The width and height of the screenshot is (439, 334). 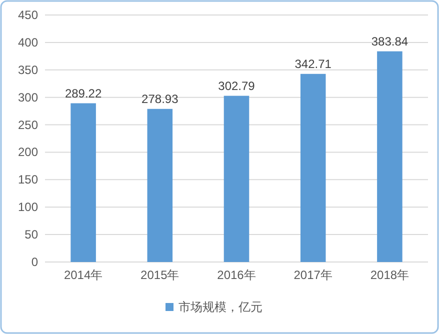 I want to click on x-tick-label: 2017年, so click(x=313, y=275).